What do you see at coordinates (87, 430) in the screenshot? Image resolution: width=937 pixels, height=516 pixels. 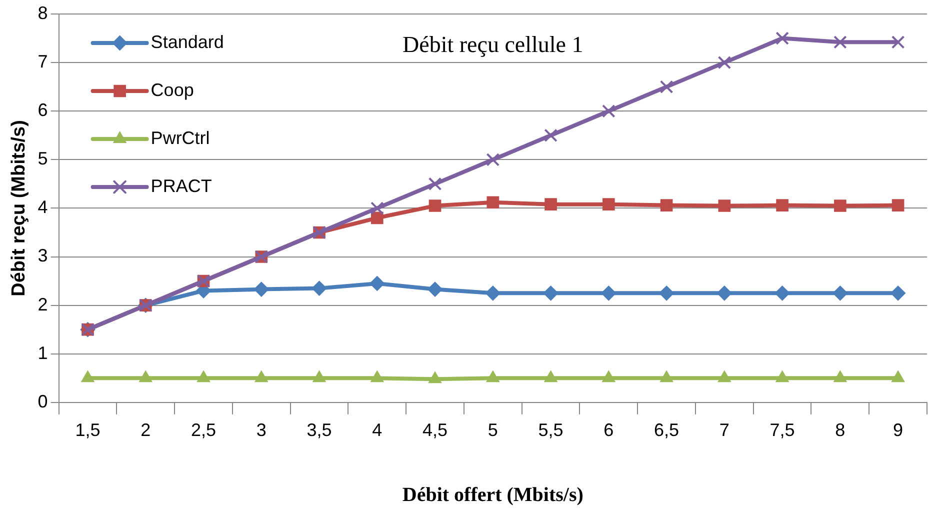 I see `x-tick-label: 1,5` at bounding box center [87, 430].